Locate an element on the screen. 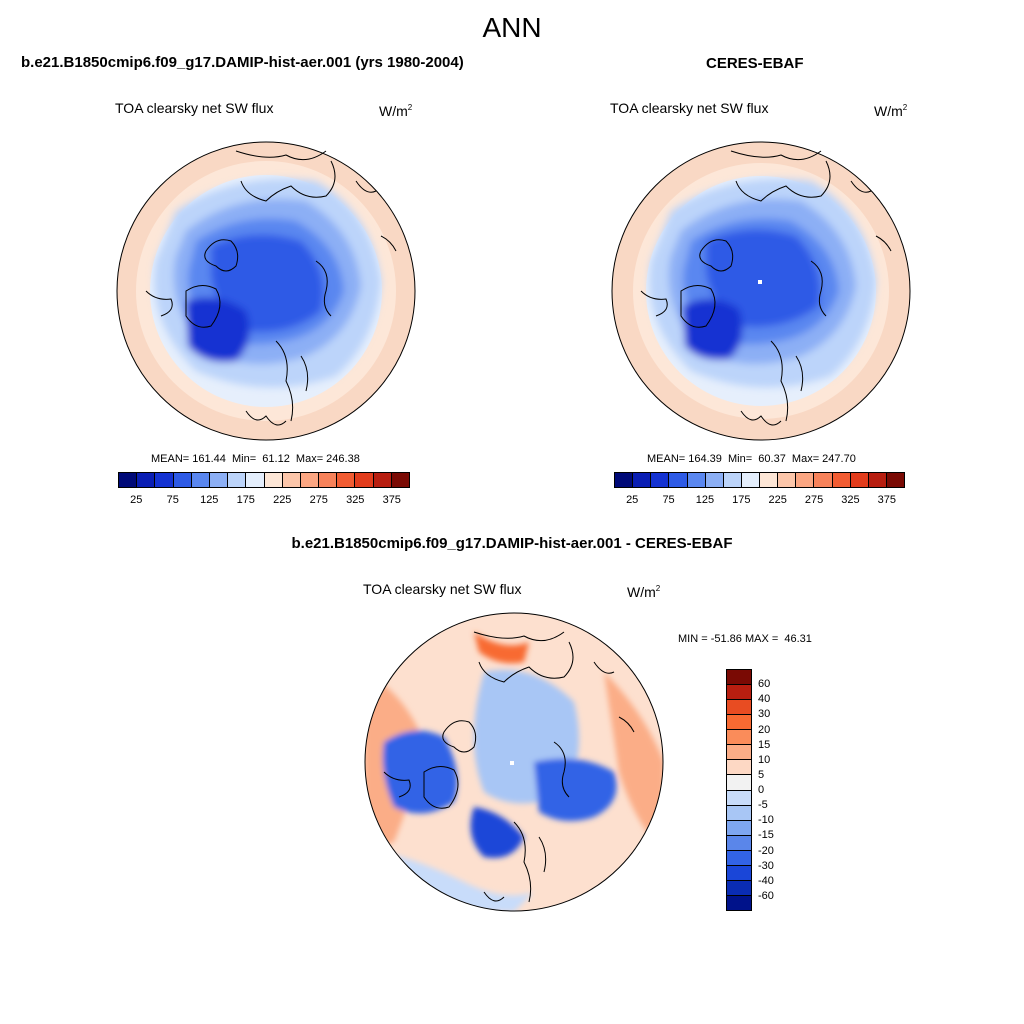 This screenshot has height=1024, width=1024. plot-main-title: ANN is located at coordinates (512, 27).